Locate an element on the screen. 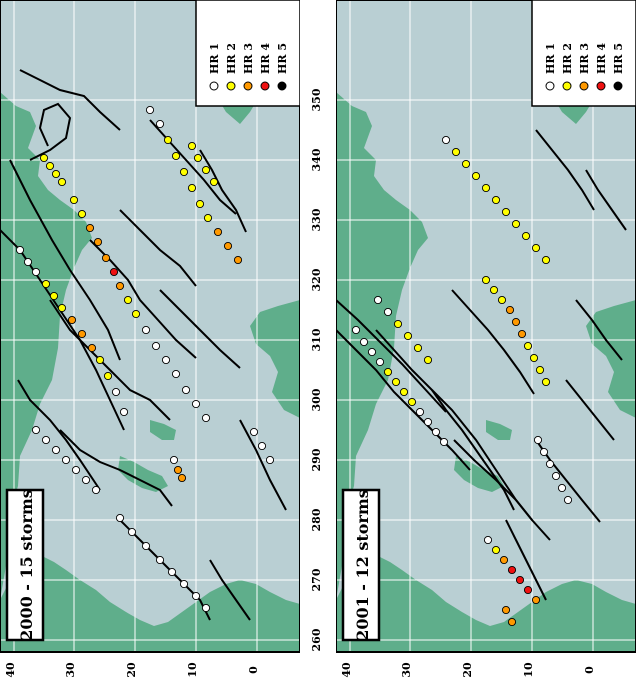  landmass is located at coordinates (486, 603).